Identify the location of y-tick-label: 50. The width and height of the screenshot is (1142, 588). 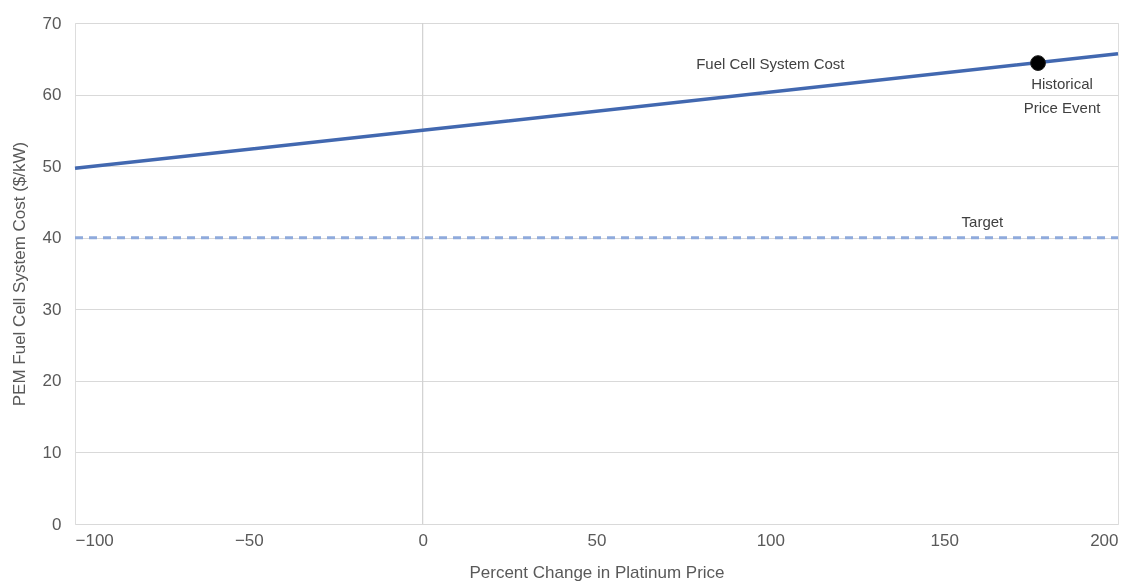
(52, 166).